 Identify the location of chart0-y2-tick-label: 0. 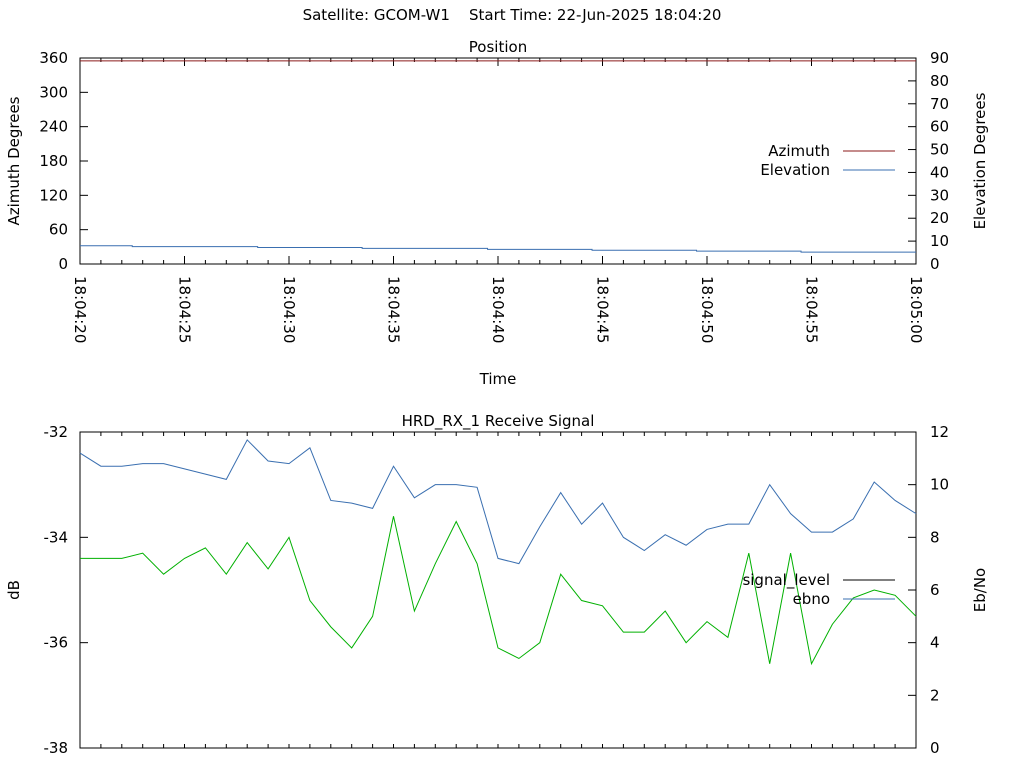
(935, 264).